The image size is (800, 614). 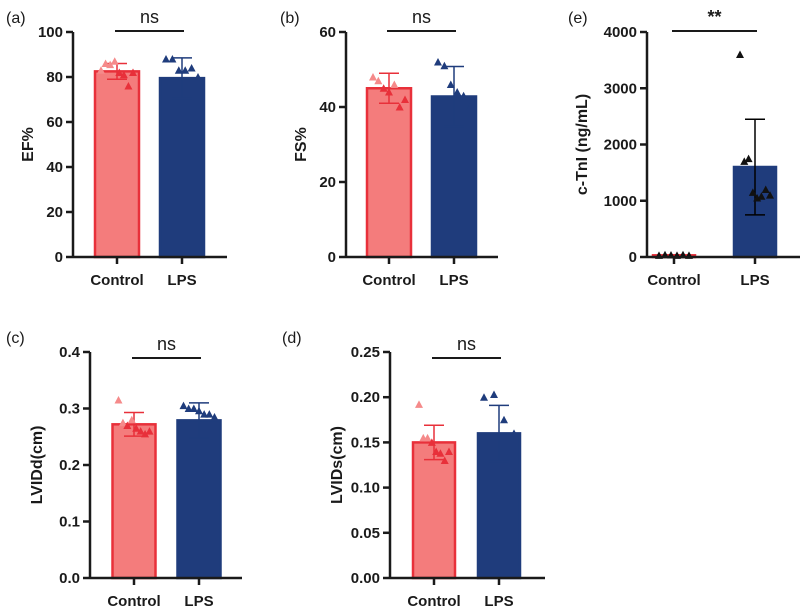 What do you see at coordinates (292, 338) in the screenshot?
I see `panel-label: (d)` at bounding box center [292, 338].